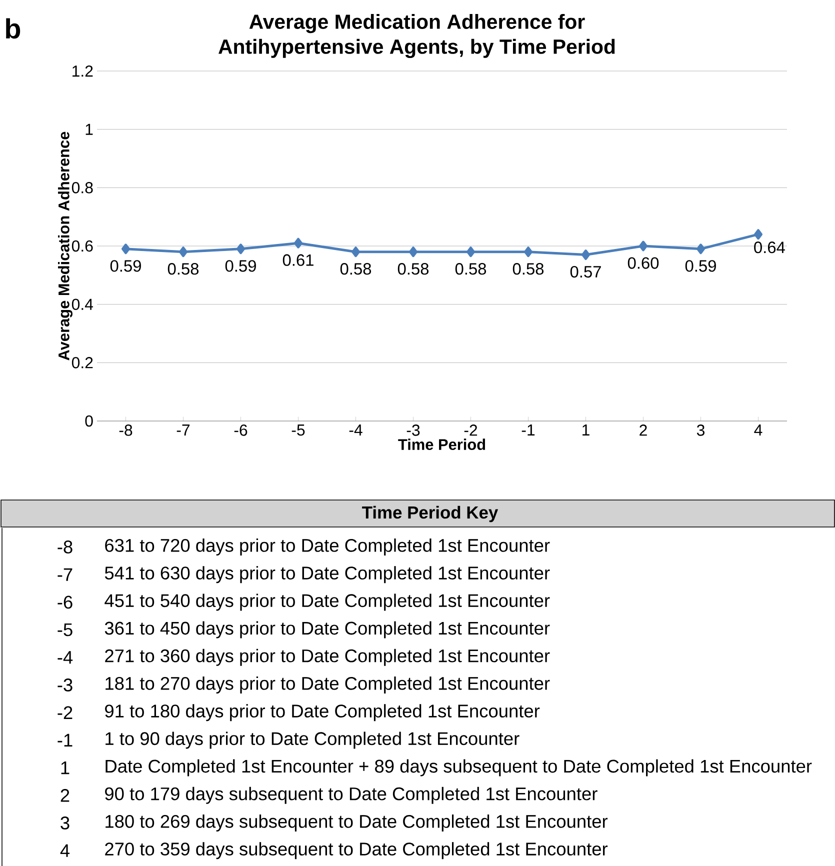 Image resolution: width=835 pixels, height=866 pixels. What do you see at coordinates (586, 430) in the screenshot?
I see `x-tick-label: 1` at bounding box center [586, 430].